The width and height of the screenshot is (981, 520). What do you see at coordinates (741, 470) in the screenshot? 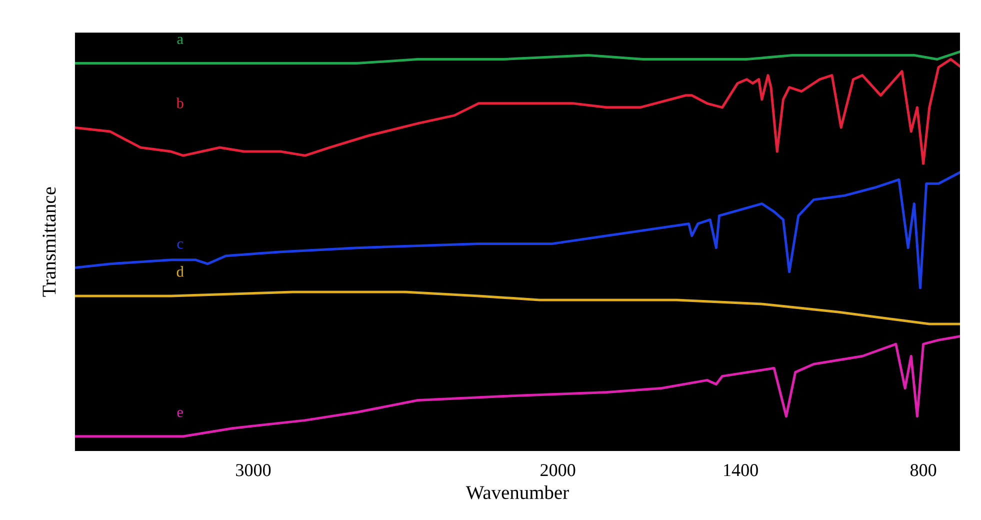
I see `x-tick-label: 1400` at bounding box center [741, 470].